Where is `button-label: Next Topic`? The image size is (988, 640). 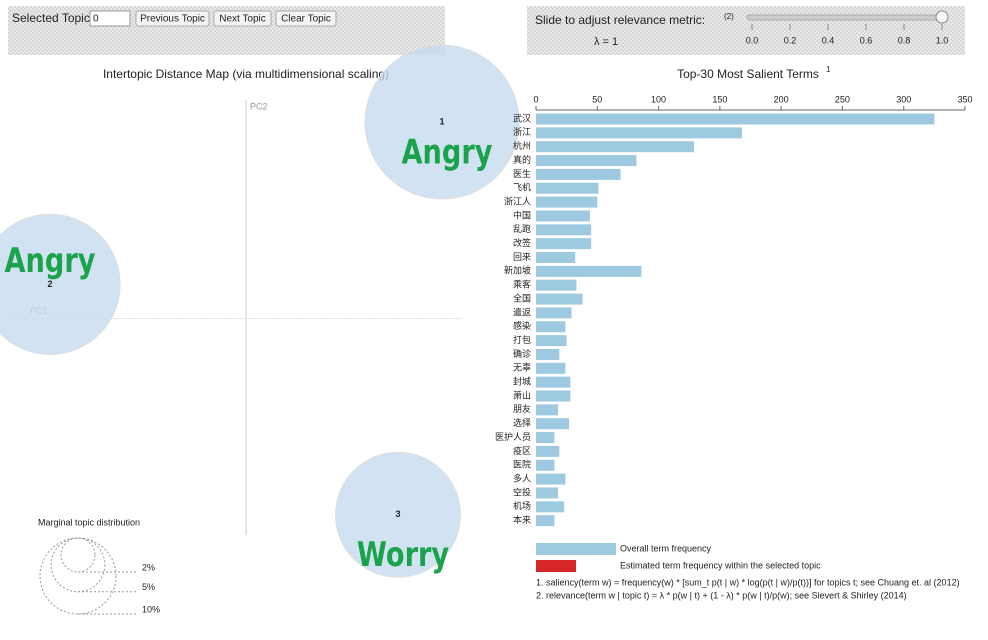
button-label: Next Topic is located at coordinates (242, 19).